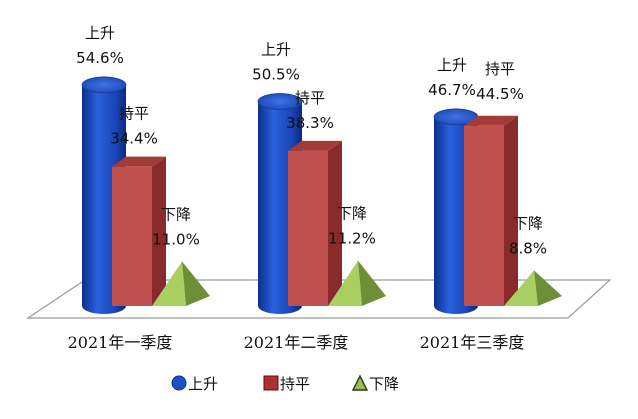 The width and height of the screenshot is (638, 419). Describe the element at coordinates (472, 342) in the screenshot. I see `x-tick-label-3: 2021年三季度` at that location.